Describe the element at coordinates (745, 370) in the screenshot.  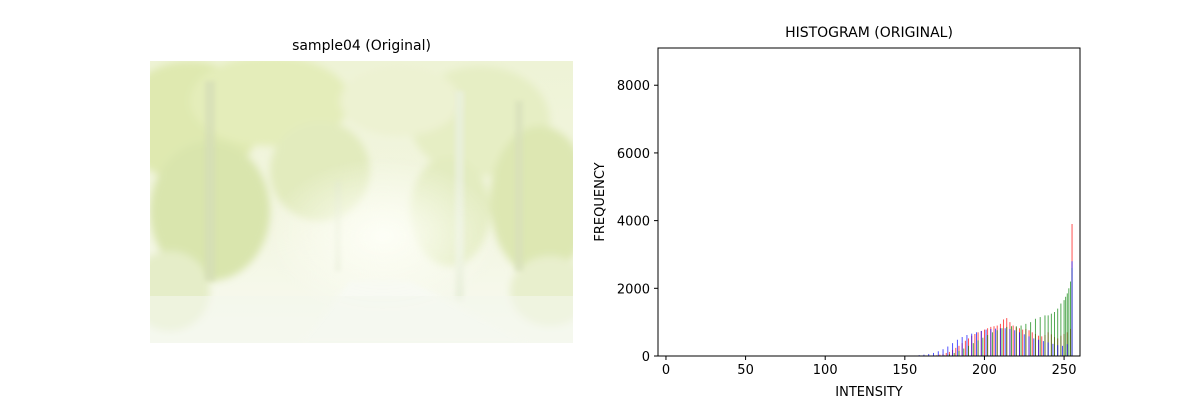
I see `x-tick-label: 50` at that location.